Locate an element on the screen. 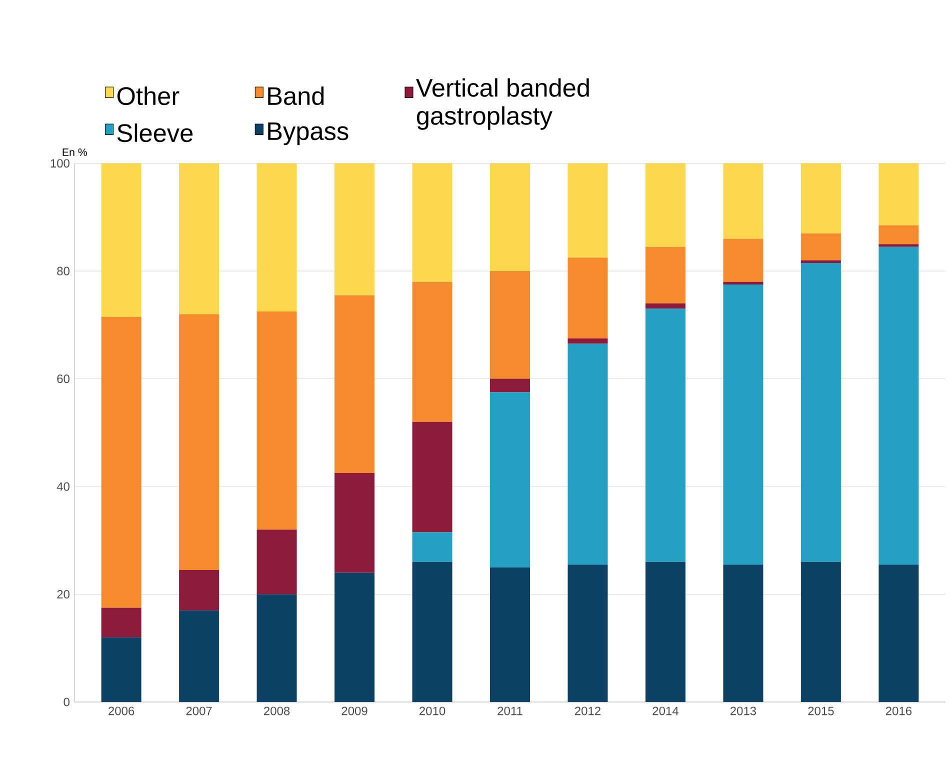 Image resolution: width=951 pixels, height=759 pixels. y-tick-label: 0 is located at coordinates (67, 702).